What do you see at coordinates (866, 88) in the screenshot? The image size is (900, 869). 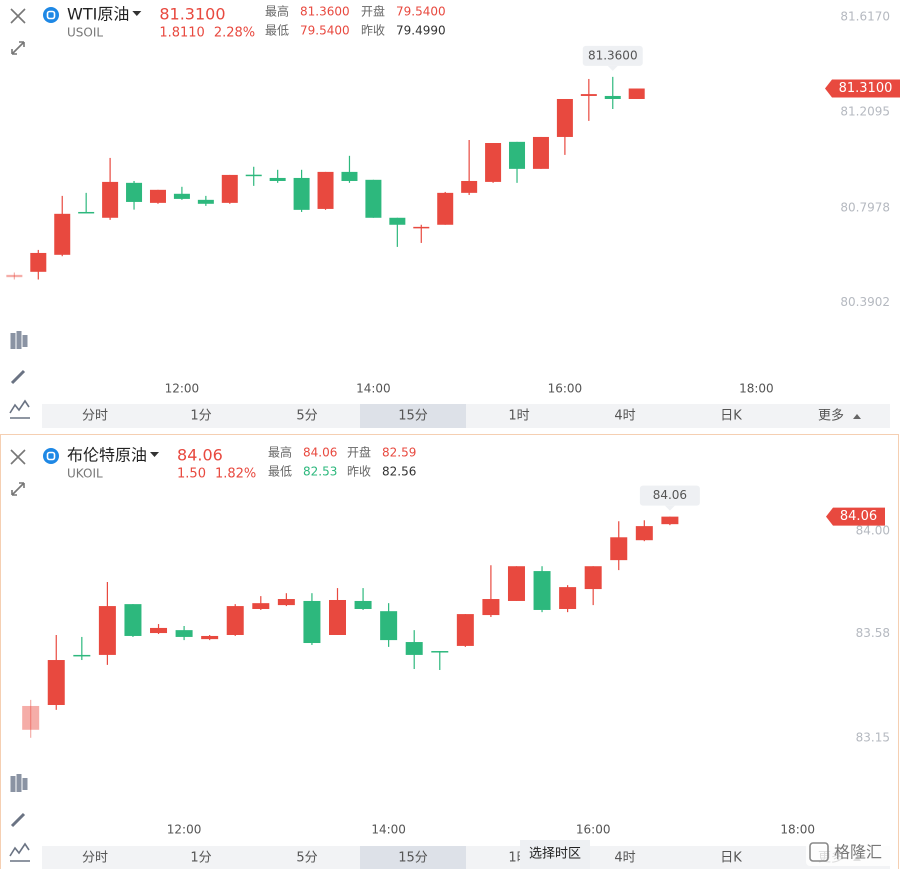 I see `last-price-tag-label: 81.3100` at bounding box center [866, 88].